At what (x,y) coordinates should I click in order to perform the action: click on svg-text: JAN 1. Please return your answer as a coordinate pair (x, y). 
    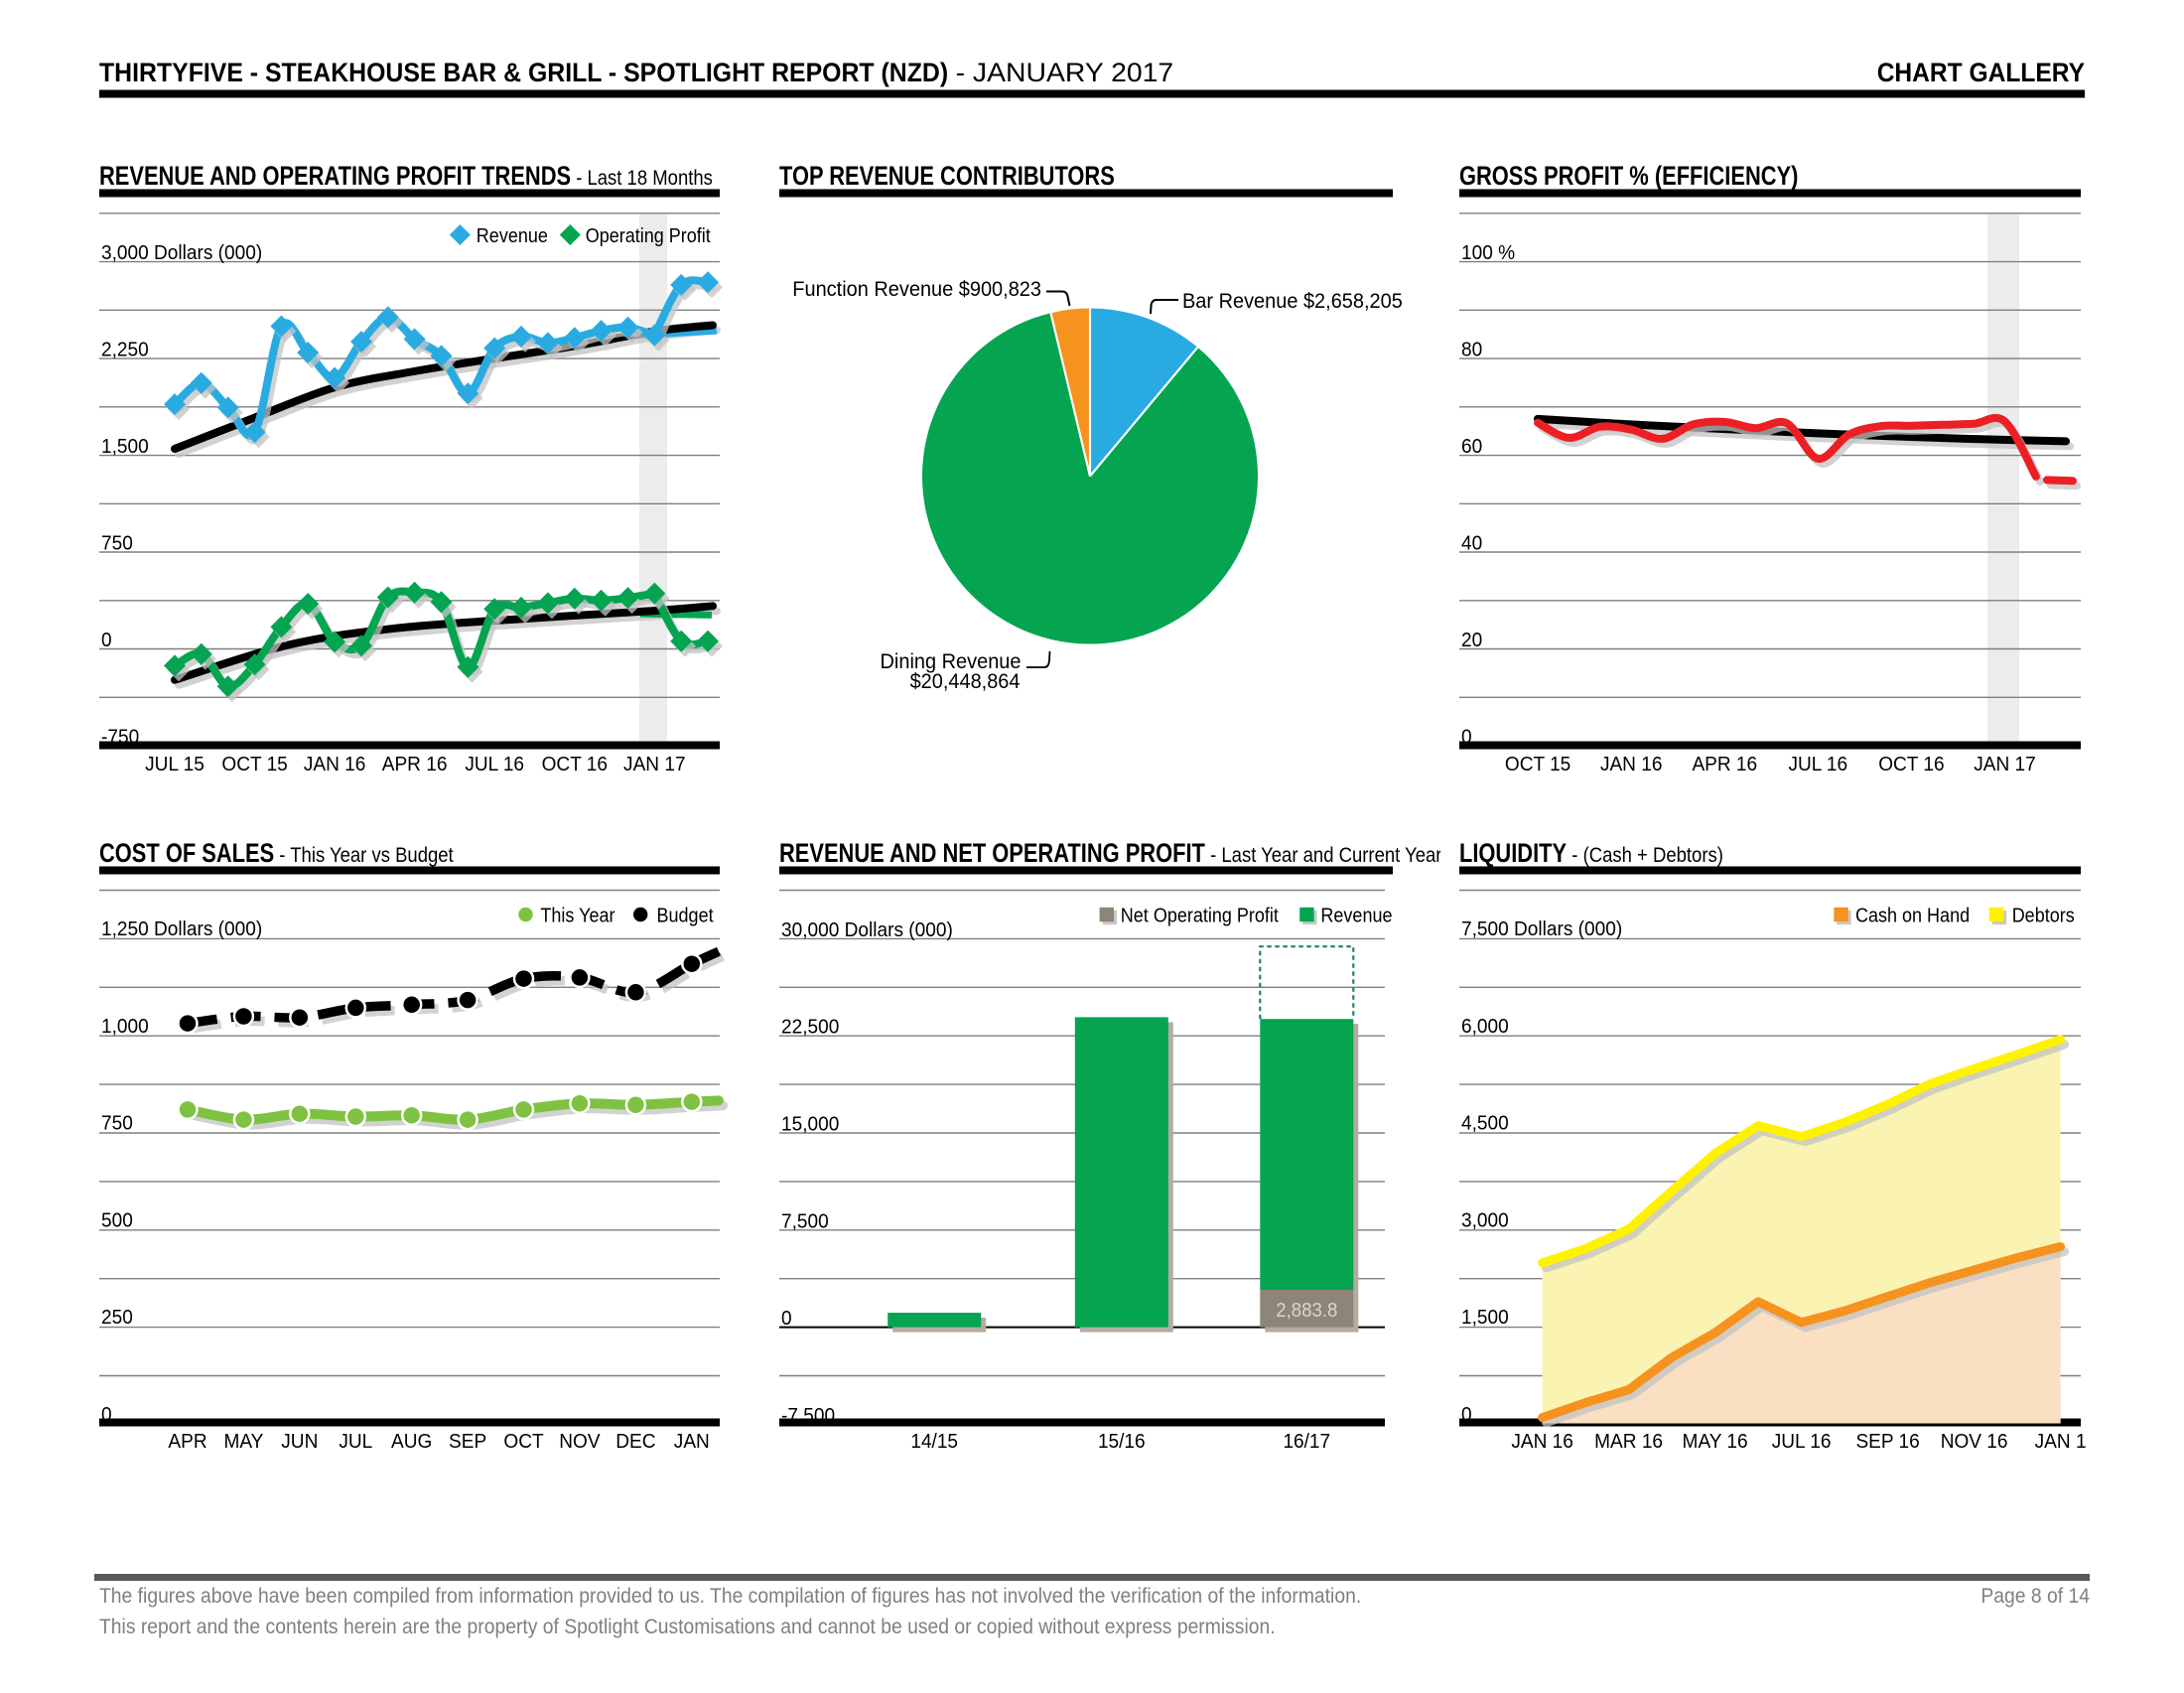
    Looking at the image, I should click on (2061, 1442).